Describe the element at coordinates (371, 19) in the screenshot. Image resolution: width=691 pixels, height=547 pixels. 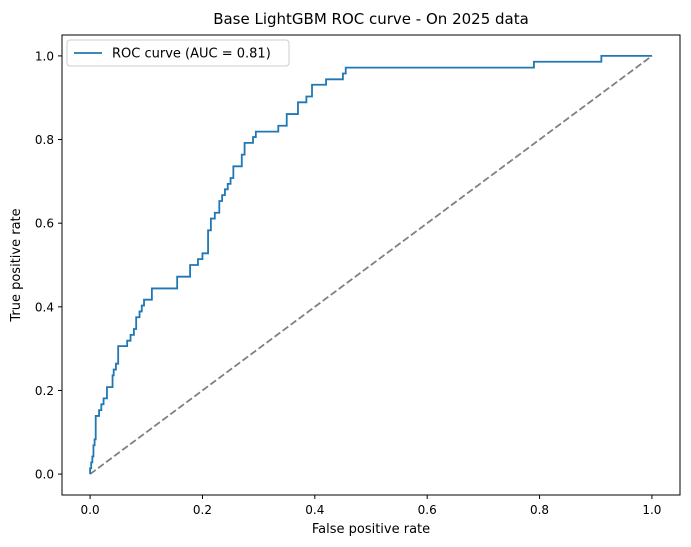
I see `chart-title: Base LightGBM ROC curve - On 2025 data` at that location.